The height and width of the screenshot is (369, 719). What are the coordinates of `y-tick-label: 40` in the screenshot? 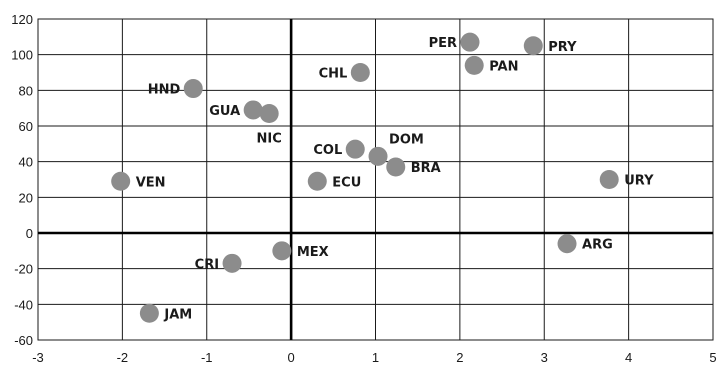 It's located at (26, 162).